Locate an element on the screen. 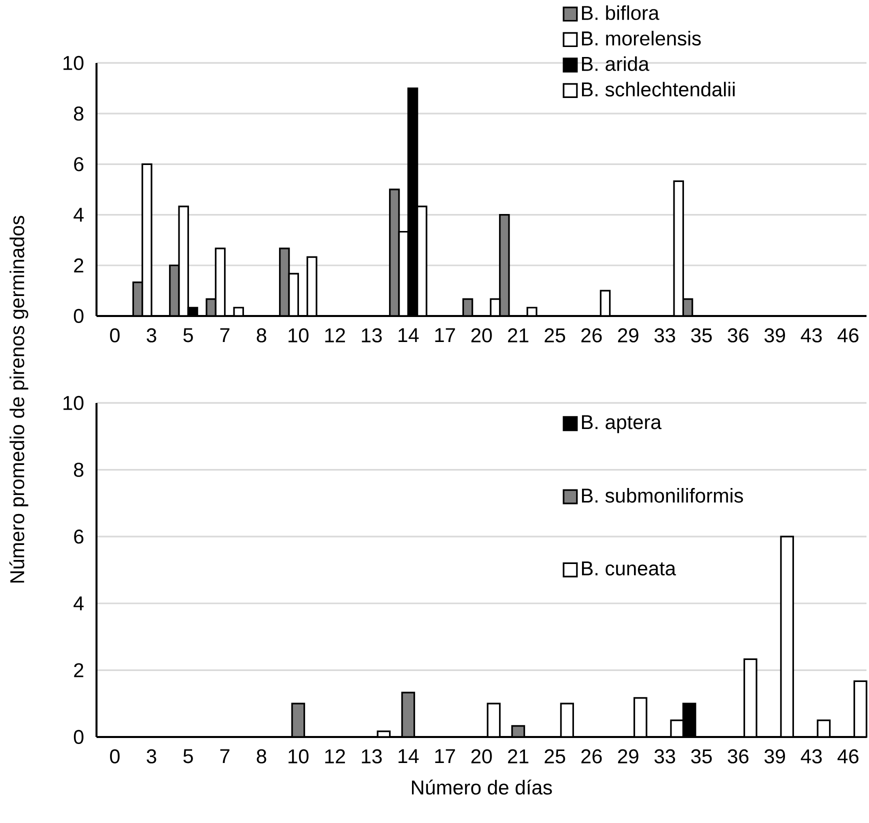  legend-label: B. aptera is located at coordinates (622, 424).